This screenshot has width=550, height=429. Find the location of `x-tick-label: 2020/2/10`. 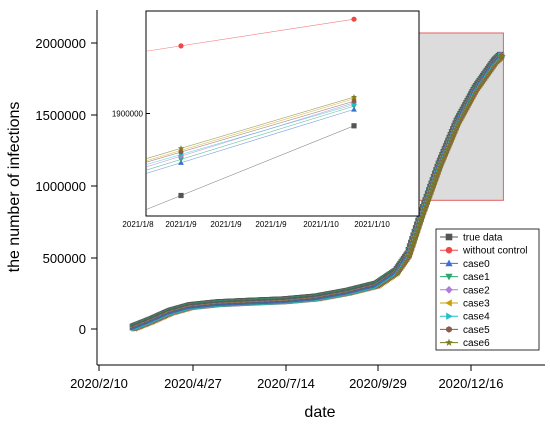

x-tick-label: 2020/2/10 is located at coordinates (99, 383).